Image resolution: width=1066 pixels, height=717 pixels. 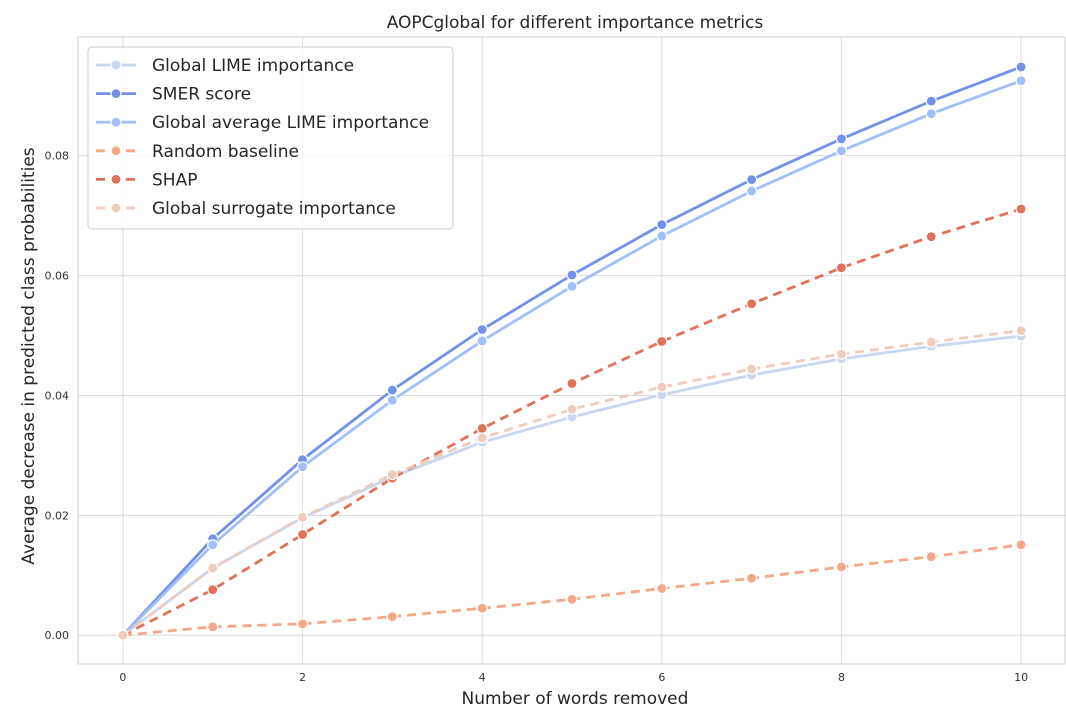 I want to click on x-tick-label: 10, so click(x=1021, y=677).